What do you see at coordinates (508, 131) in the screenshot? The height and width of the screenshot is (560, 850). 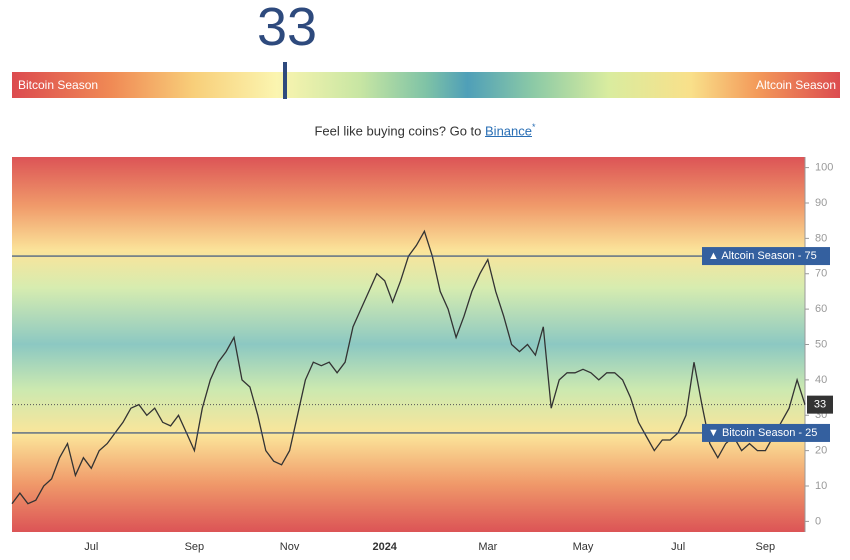 I see `promo-link: Binance` at bounding box center [508, 131].